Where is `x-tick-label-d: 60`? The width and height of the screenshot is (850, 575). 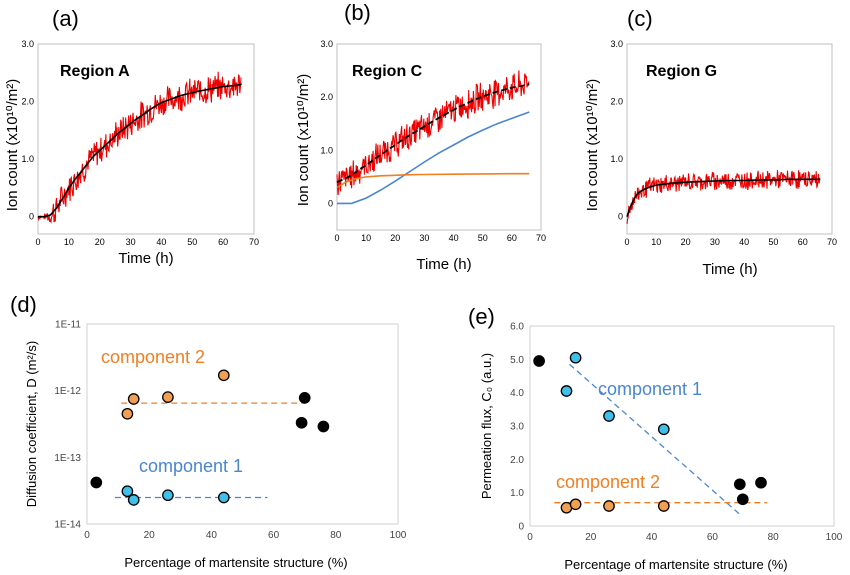
x-tick-label-d: 60 is located at coordinates (274, 535).